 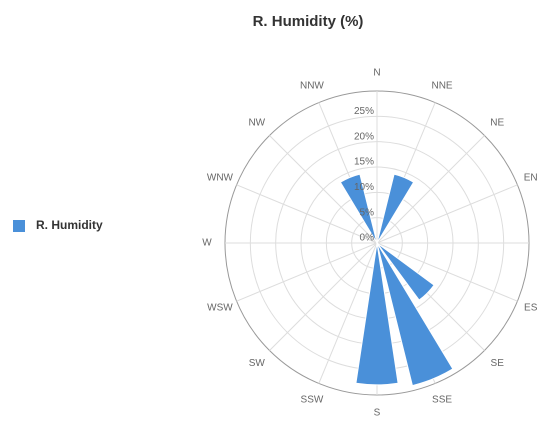 I want to click on angular-label: W, so click(x=207, y=243).